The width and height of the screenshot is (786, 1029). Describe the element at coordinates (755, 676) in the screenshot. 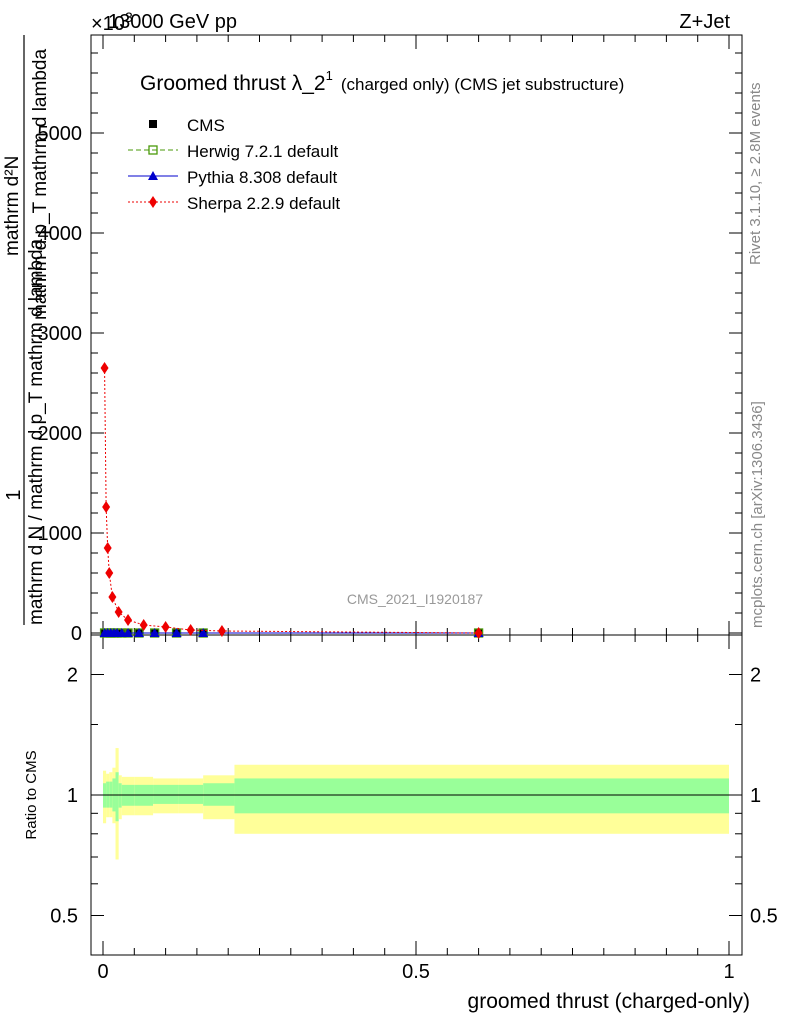

I see `ratio-ytick-label-right: 2` at that location.